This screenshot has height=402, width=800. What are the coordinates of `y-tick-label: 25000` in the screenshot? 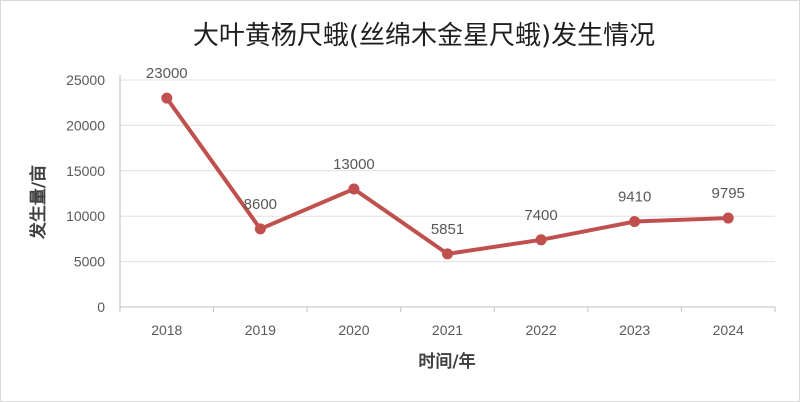 It's located at (85, 80).